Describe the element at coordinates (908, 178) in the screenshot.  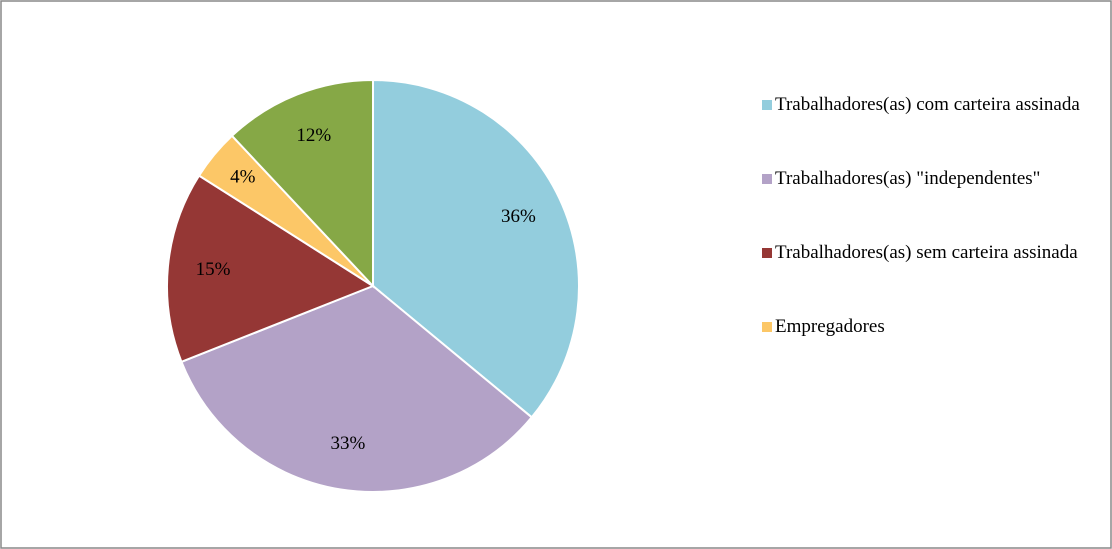
I see `legend-label: Trabalhadores(as) "independentes"` at that location.